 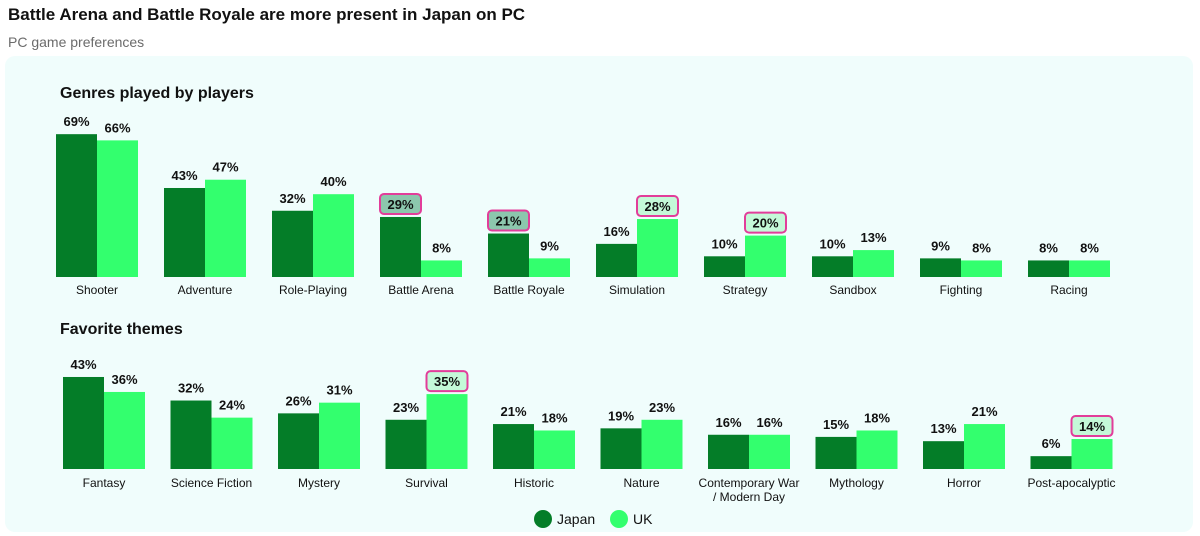 I want to click on genre-value-label-japan-racing: 8%, so click(x=1048, y=247).